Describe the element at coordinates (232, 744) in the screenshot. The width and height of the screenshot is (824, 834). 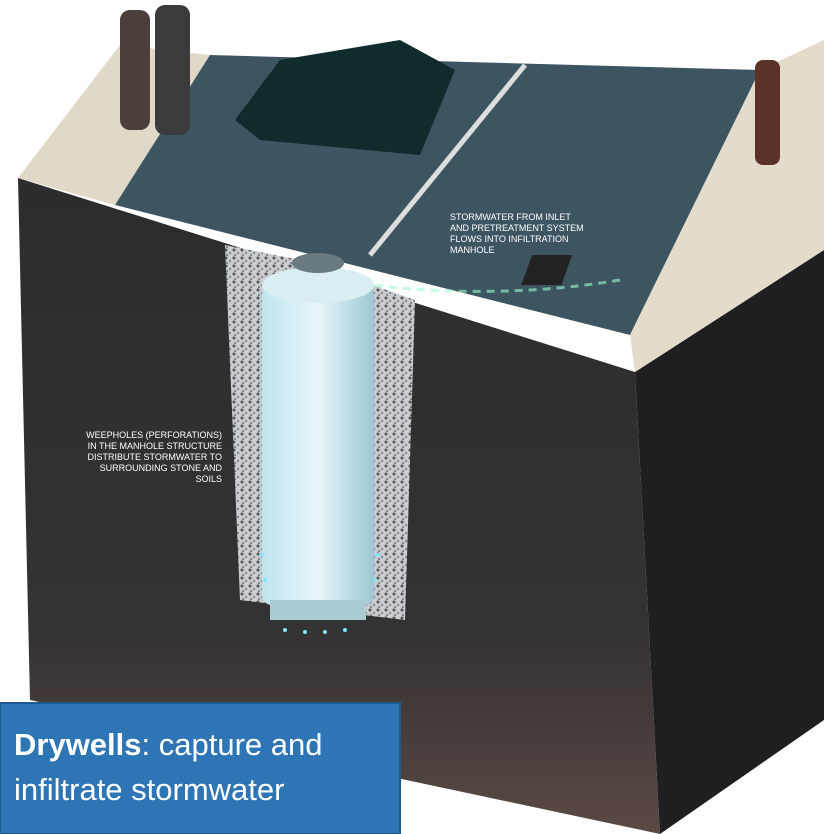
I see `caption-text: : capture and` at that location.